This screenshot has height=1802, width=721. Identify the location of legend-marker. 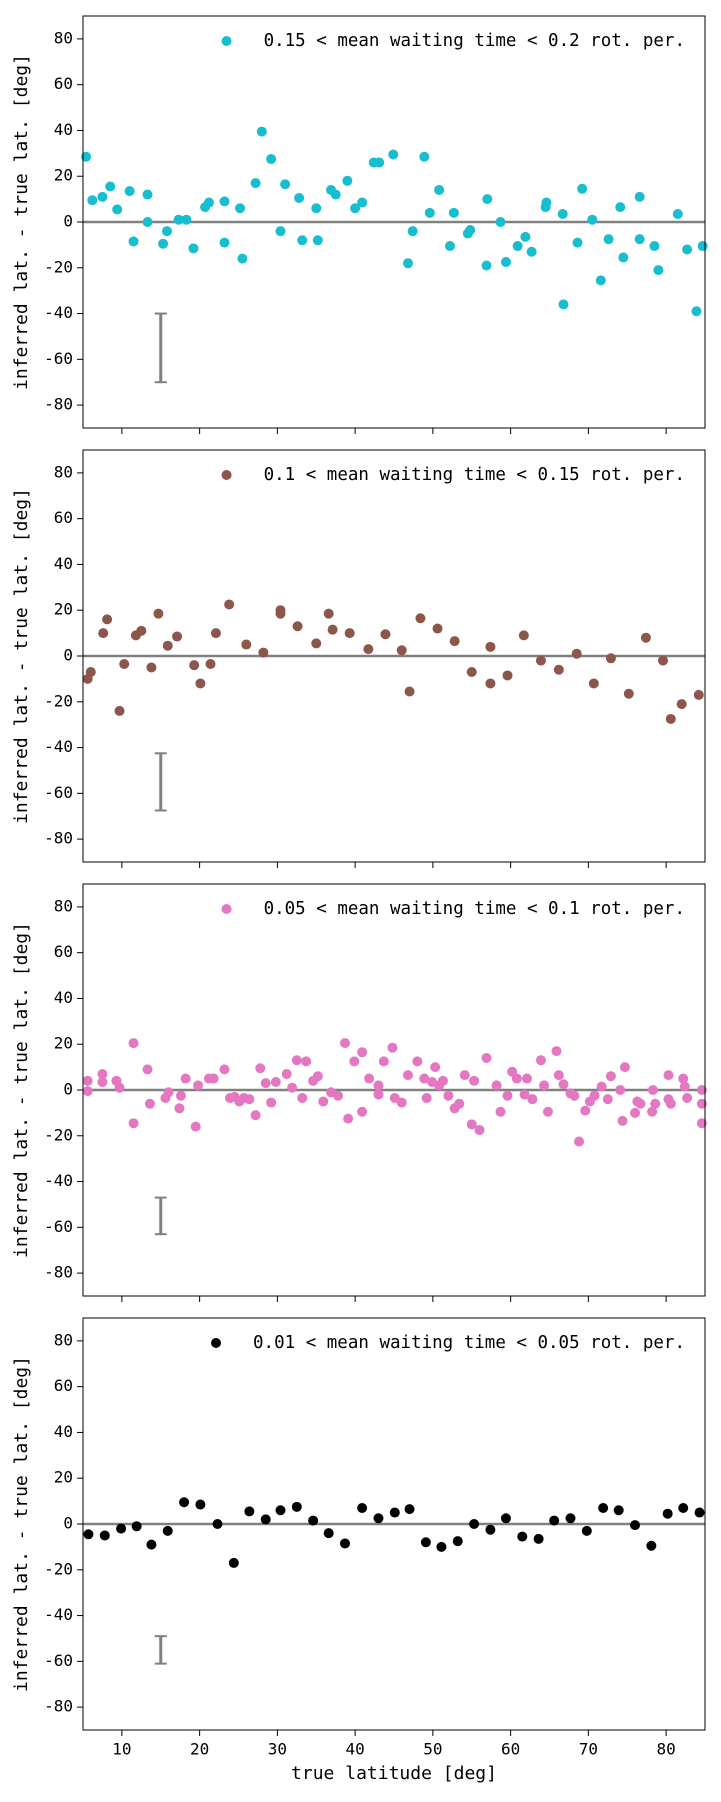
(226, 41).